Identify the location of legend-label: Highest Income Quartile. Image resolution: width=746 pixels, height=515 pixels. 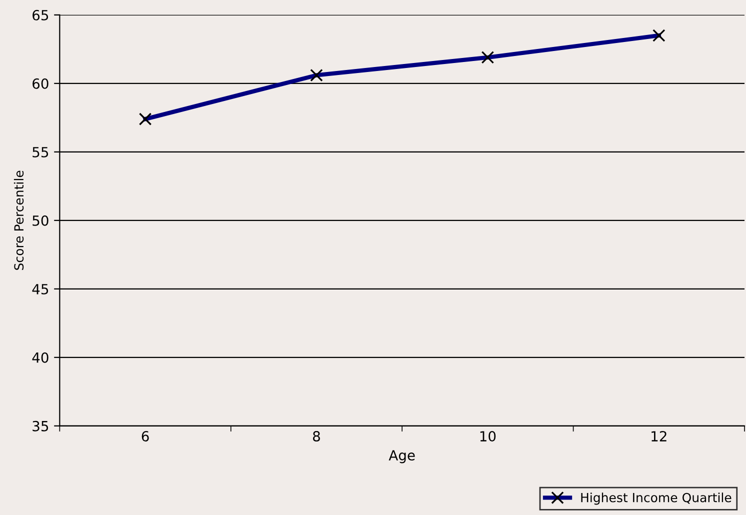
(656, 498).